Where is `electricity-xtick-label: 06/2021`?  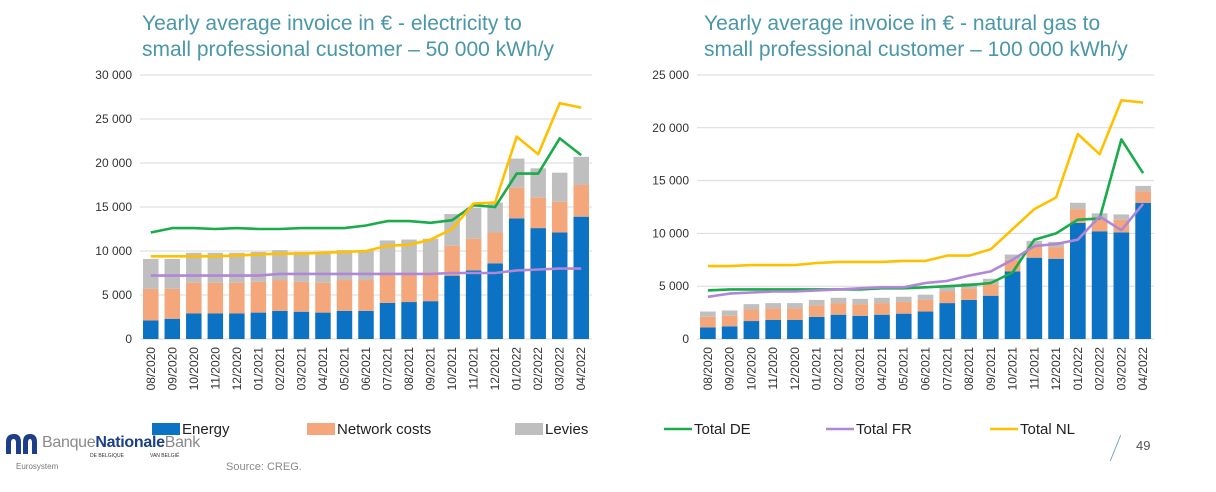
electricity-xtick-label: 06/2021 is located at coordinates (366, 369).